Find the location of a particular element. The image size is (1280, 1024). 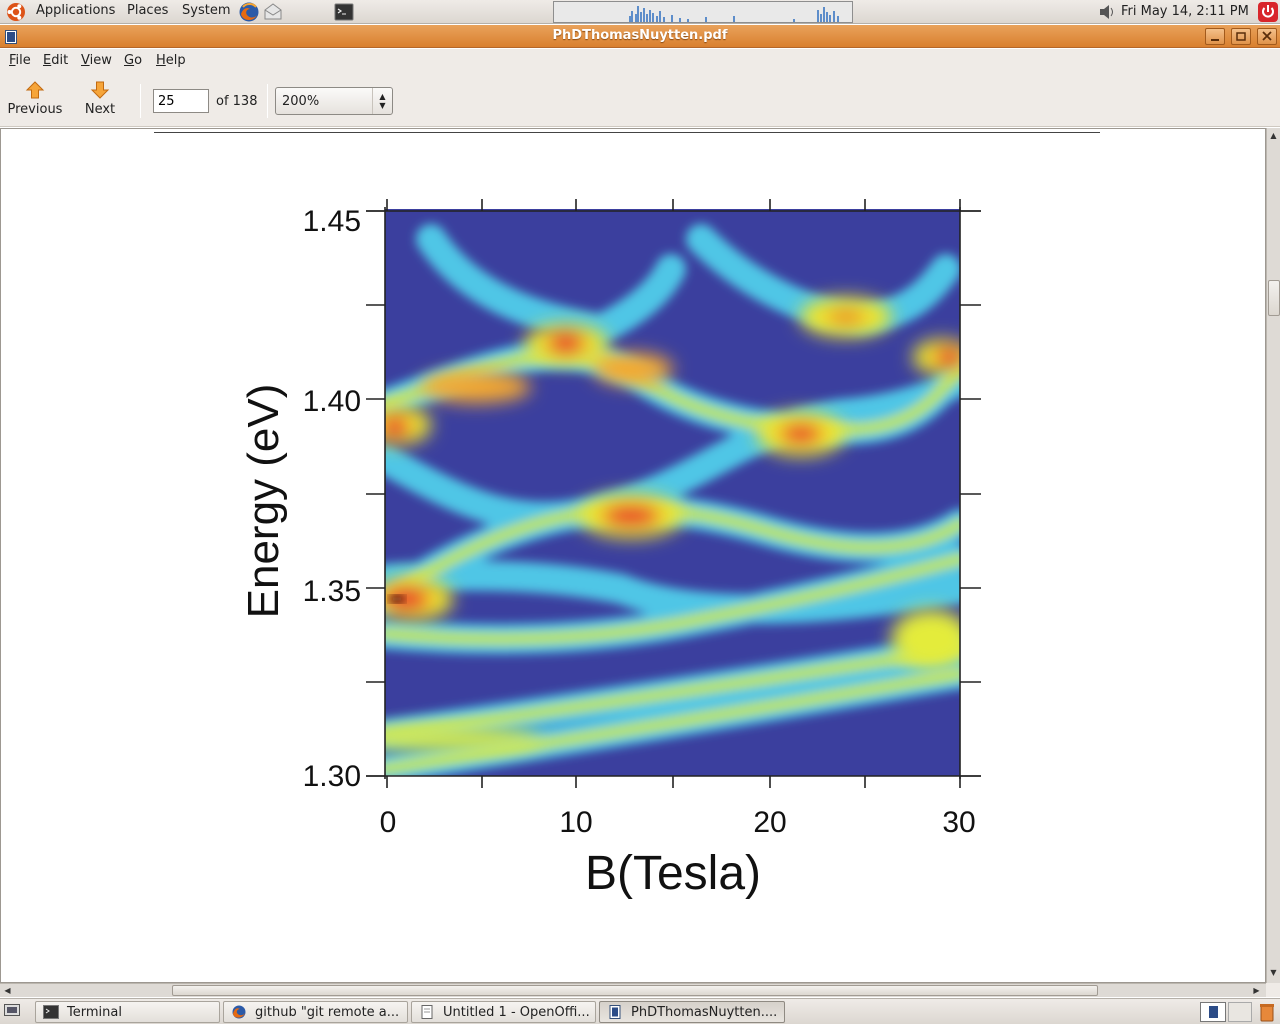

volume-icon is located at coordinates (1108, 12).